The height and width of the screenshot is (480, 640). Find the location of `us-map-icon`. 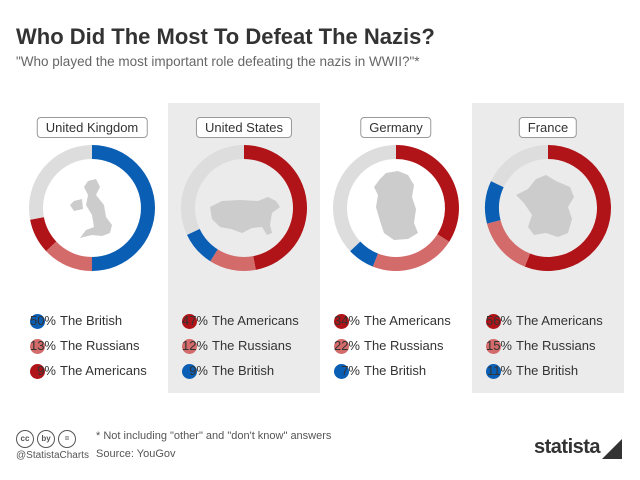

us-map-icon is located at coordinates (245, 216).